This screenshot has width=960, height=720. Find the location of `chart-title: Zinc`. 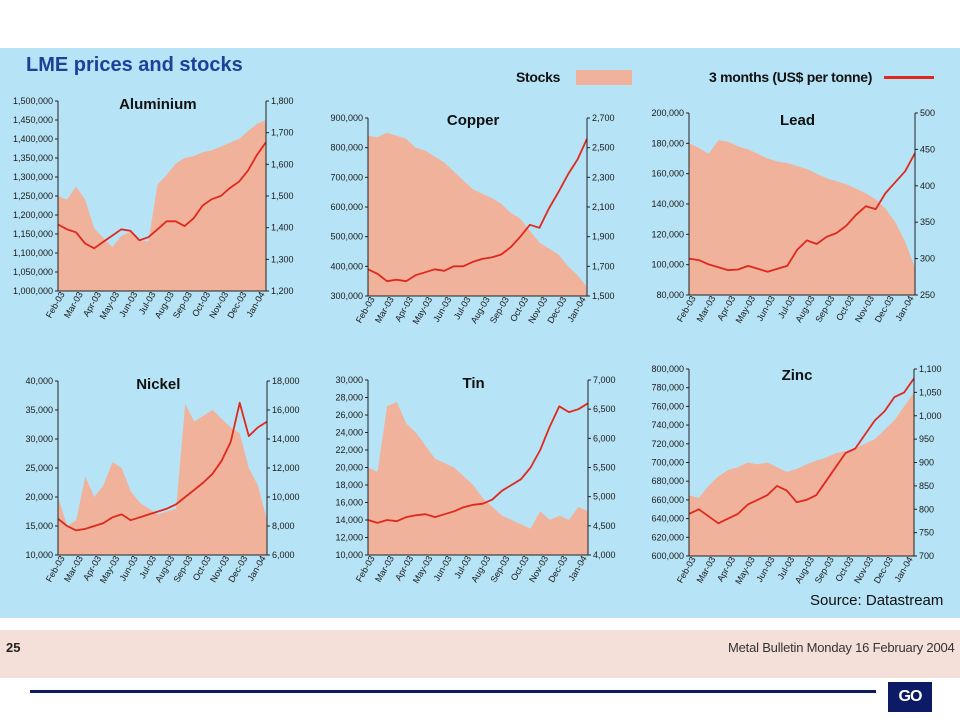

chart-title: Zinc is located at coordinates (797, 375).